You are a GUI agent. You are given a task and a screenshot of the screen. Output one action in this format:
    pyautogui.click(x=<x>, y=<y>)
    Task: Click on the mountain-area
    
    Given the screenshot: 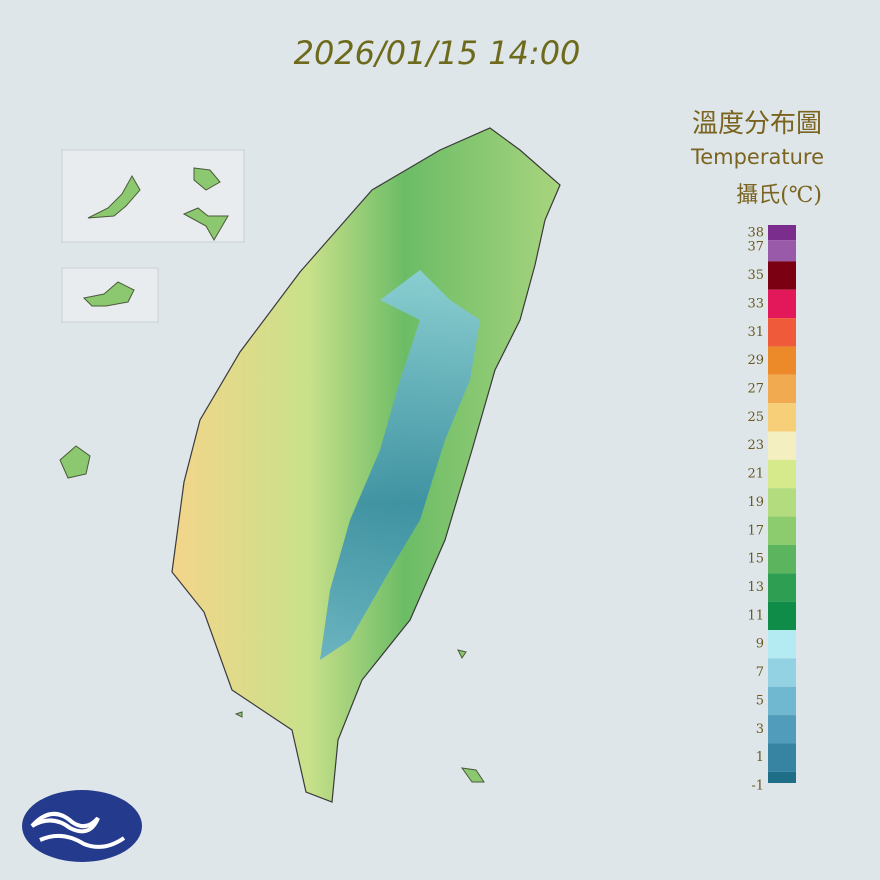 What is the action you would take?
    pyautogui.click(x=400, y=465)
    